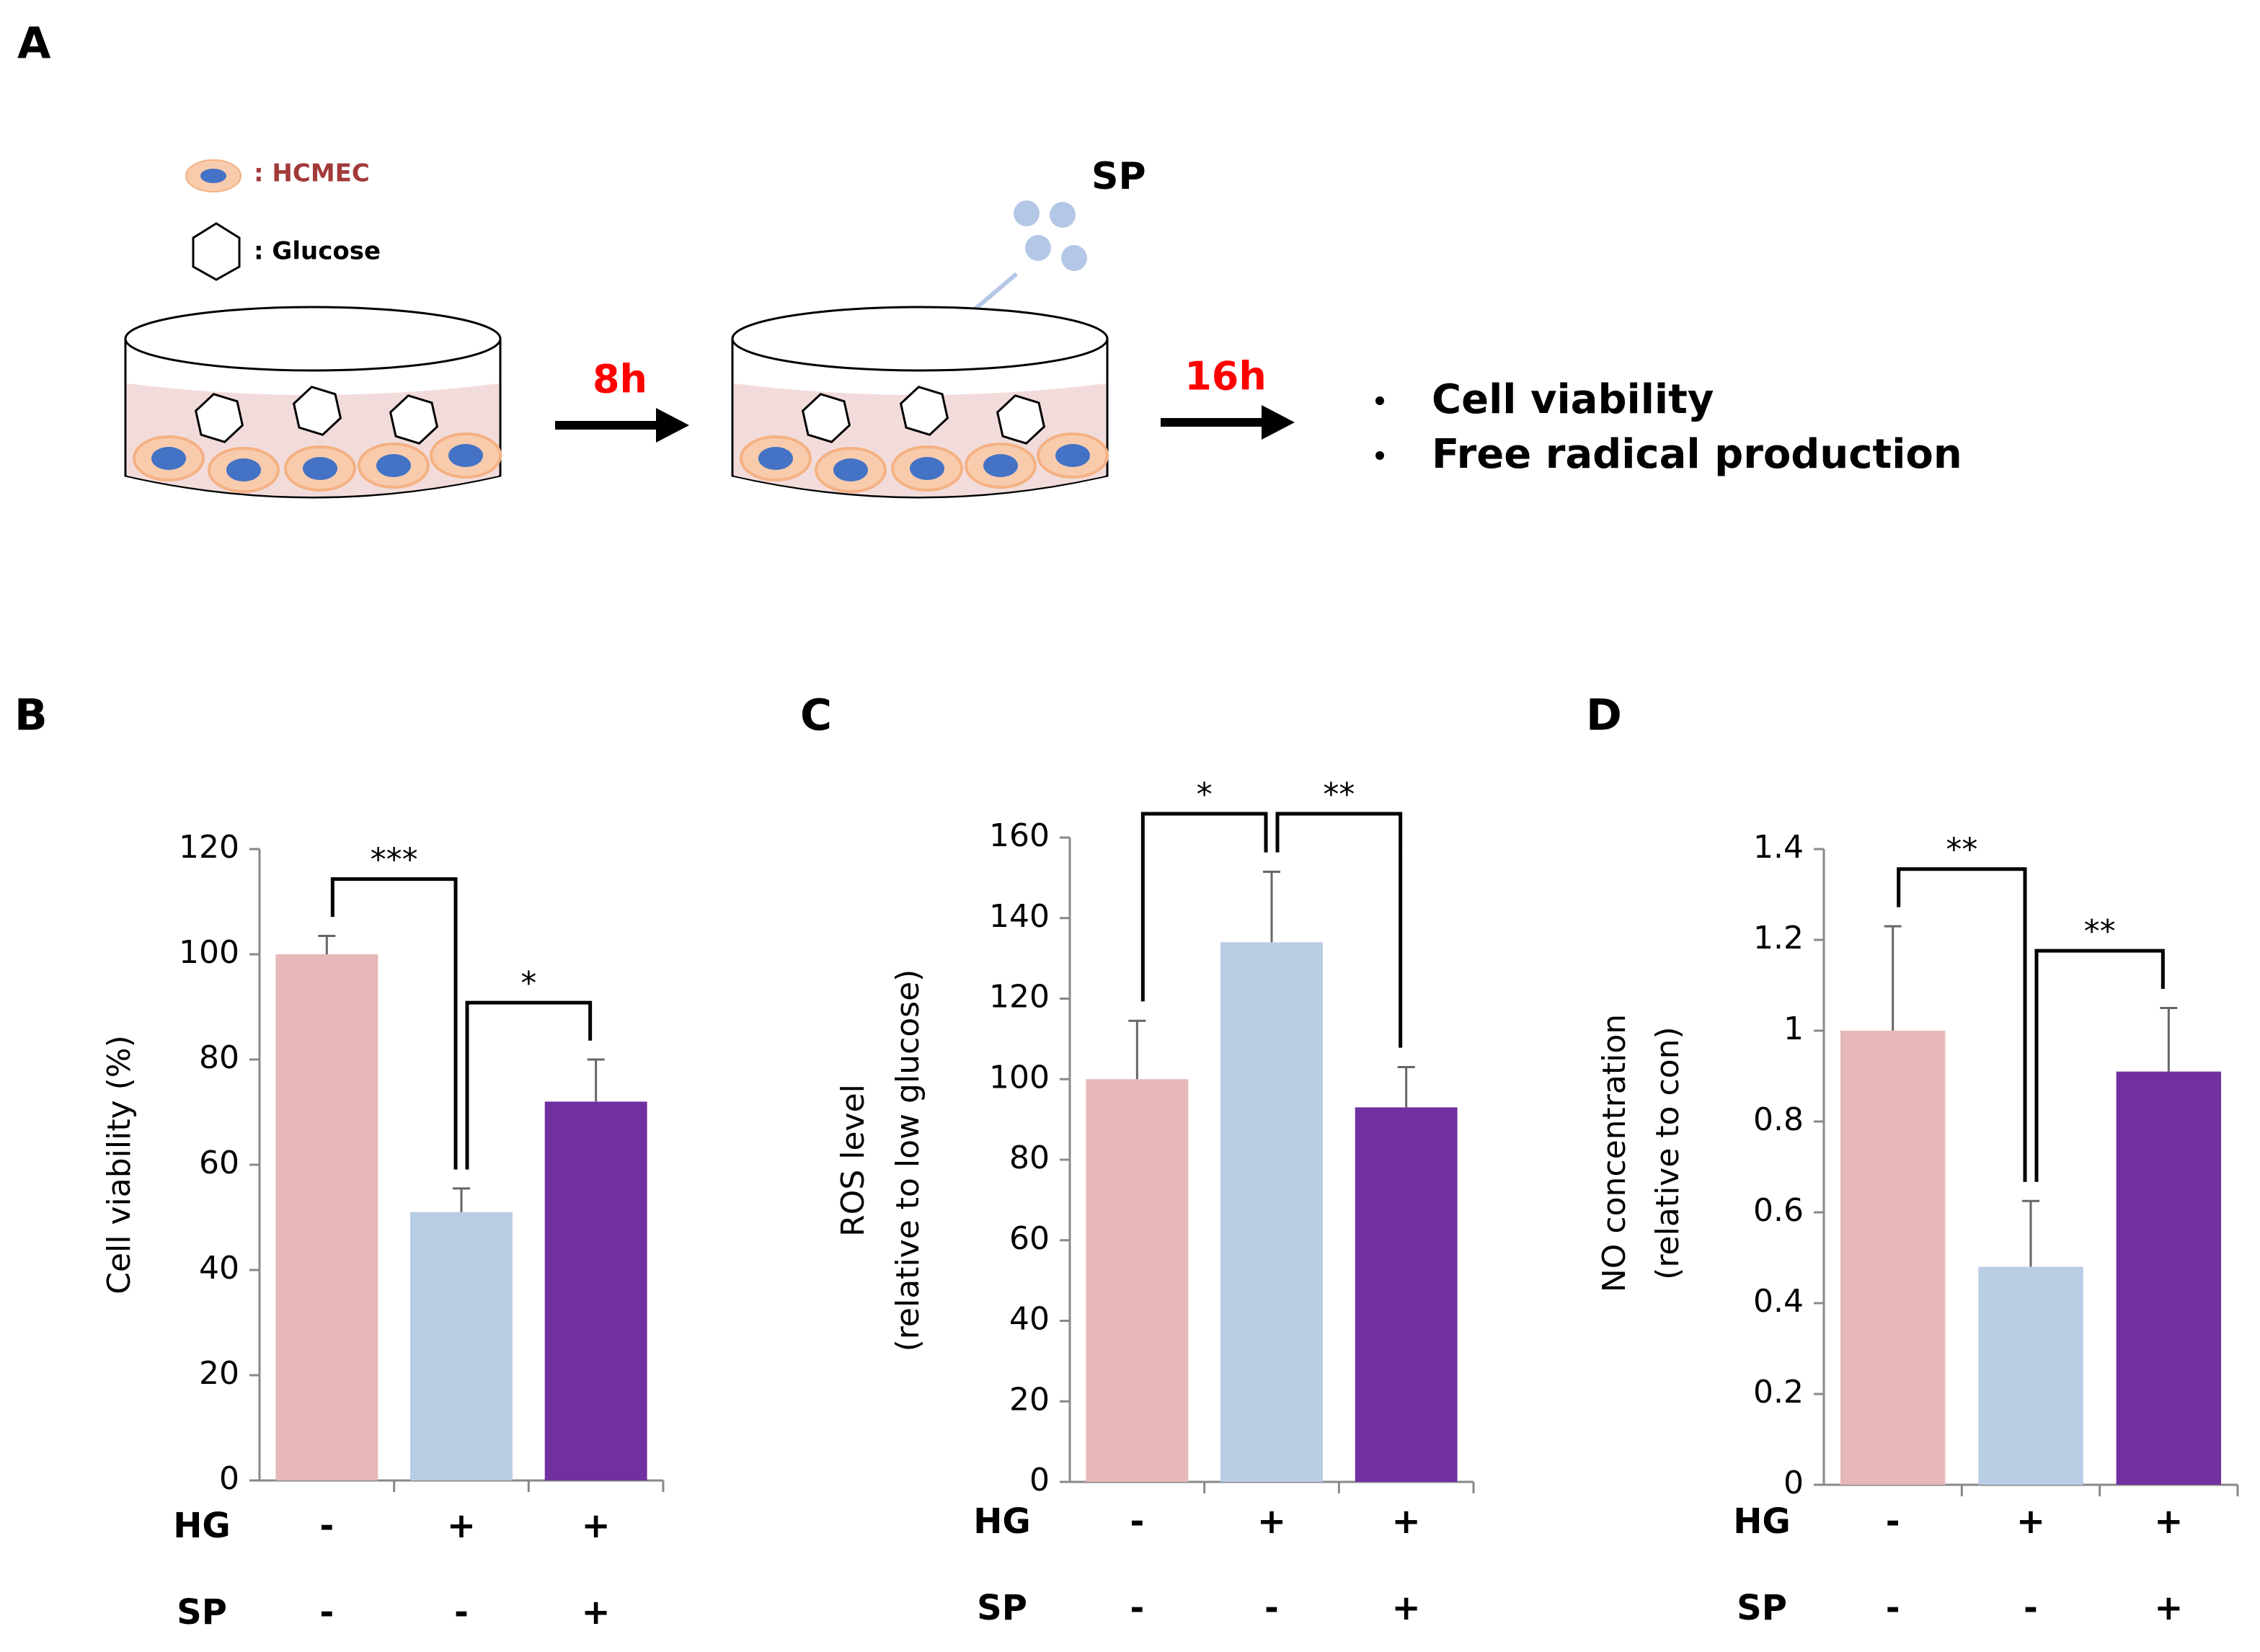  What do you see at coordinates (317, 251) in the screenshot?
I see `legend-text: : Glucose` at bounding box center [317, 251].